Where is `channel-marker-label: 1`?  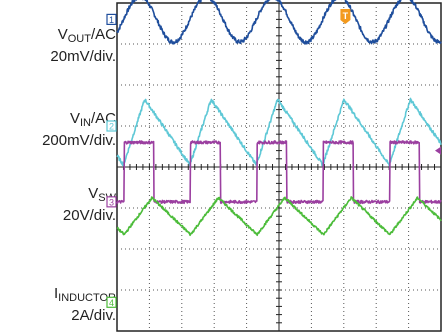
channel-marker-label: 1 is located at coordinates (111, 20).